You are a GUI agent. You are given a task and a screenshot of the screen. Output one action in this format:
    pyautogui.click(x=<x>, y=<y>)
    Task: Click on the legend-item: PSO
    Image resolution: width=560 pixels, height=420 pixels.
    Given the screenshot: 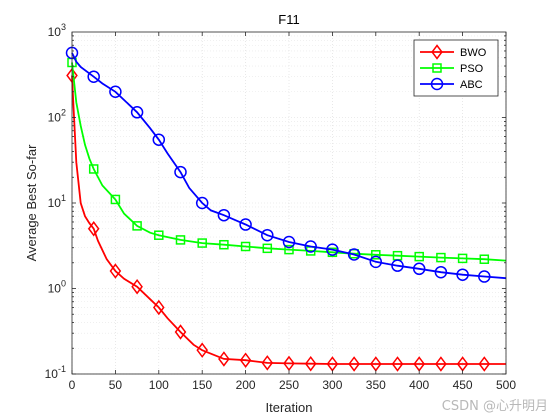 What is the action you would take?
    pyautogui.click(x=452, y=69)
    